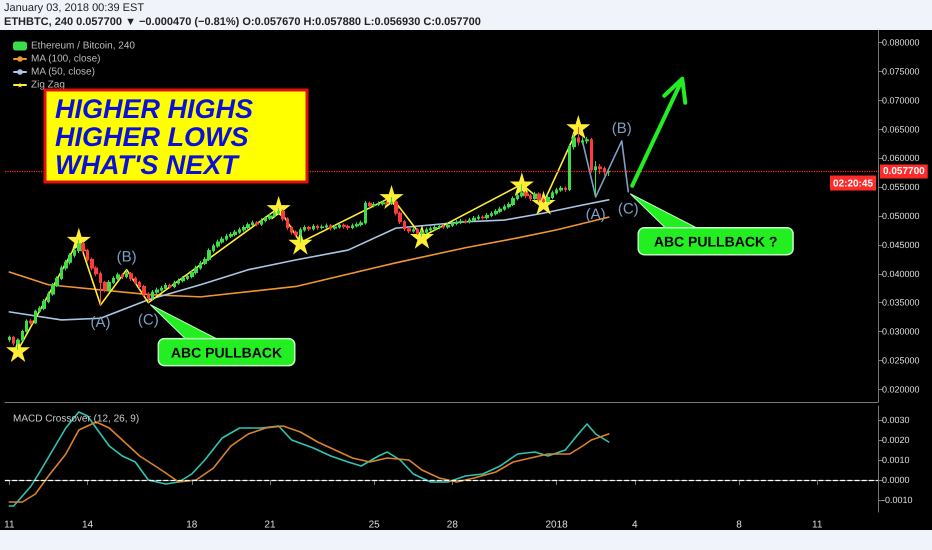 The image size is (932, 550). What do you see at coordinates (901, 71) in the screenshot?
I see `y-tick-label: 0.075000` at bounding box center [901, 71].